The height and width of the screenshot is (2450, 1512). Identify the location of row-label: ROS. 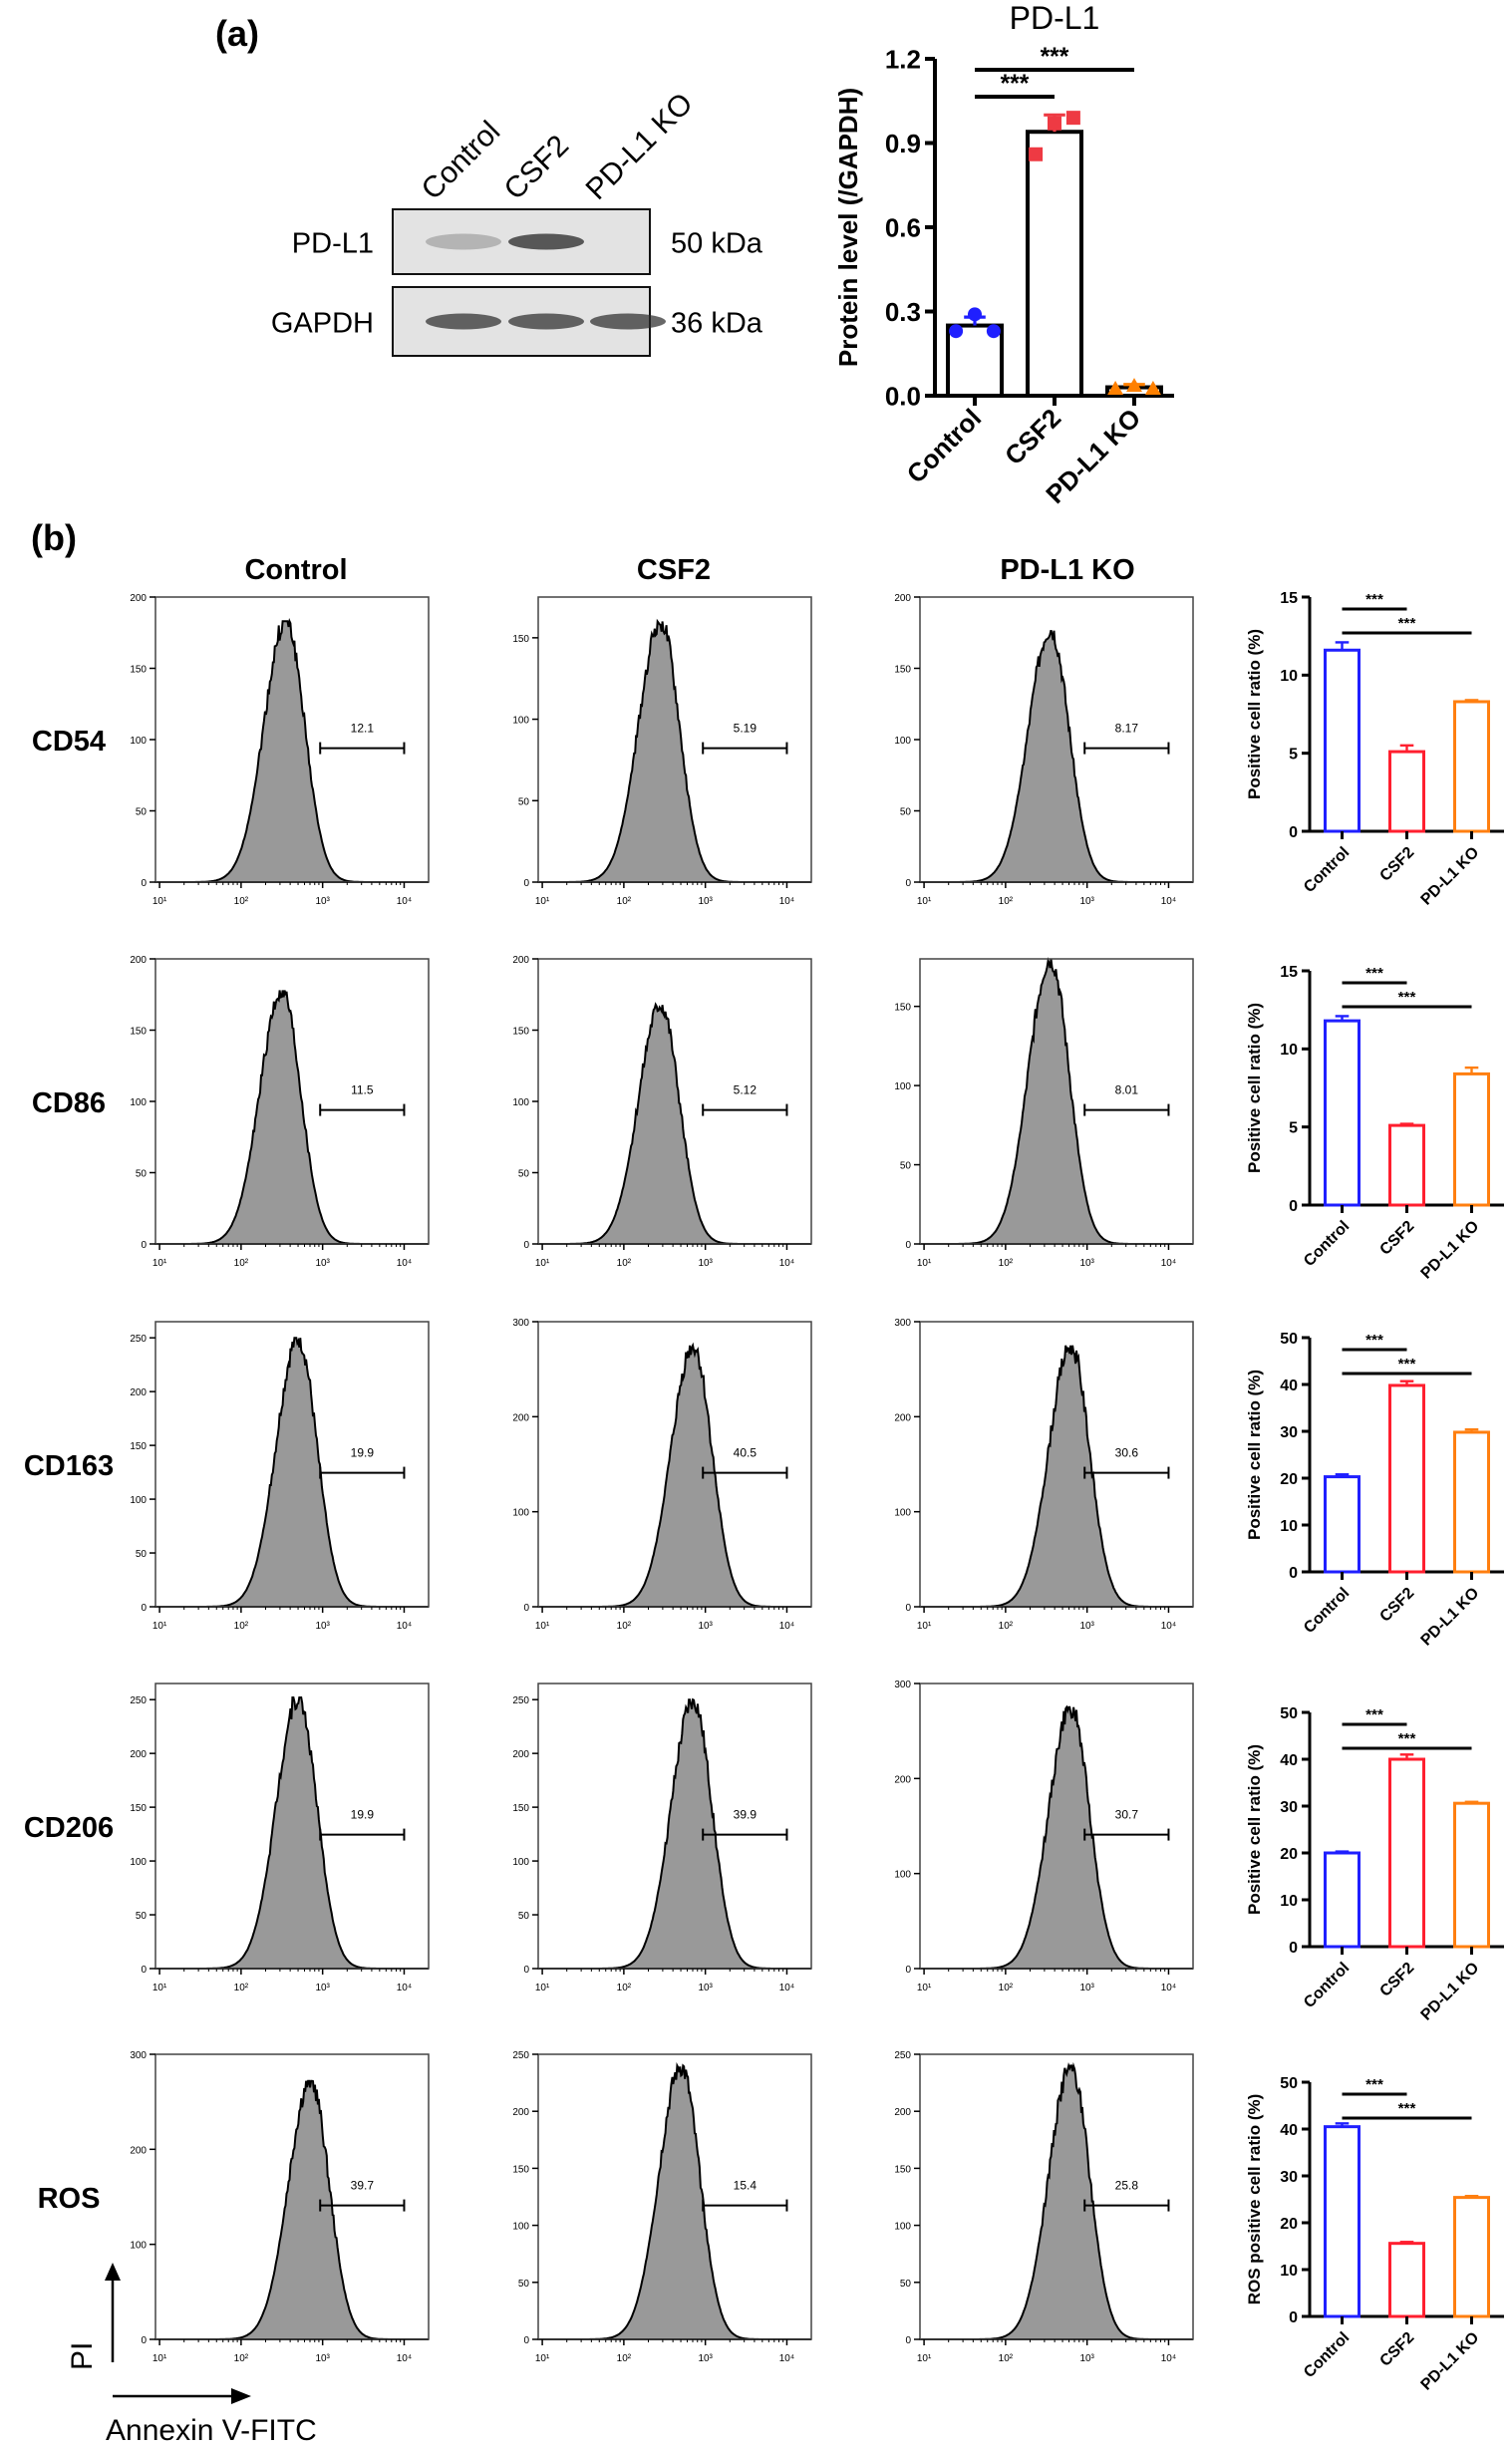
(70, 2199).